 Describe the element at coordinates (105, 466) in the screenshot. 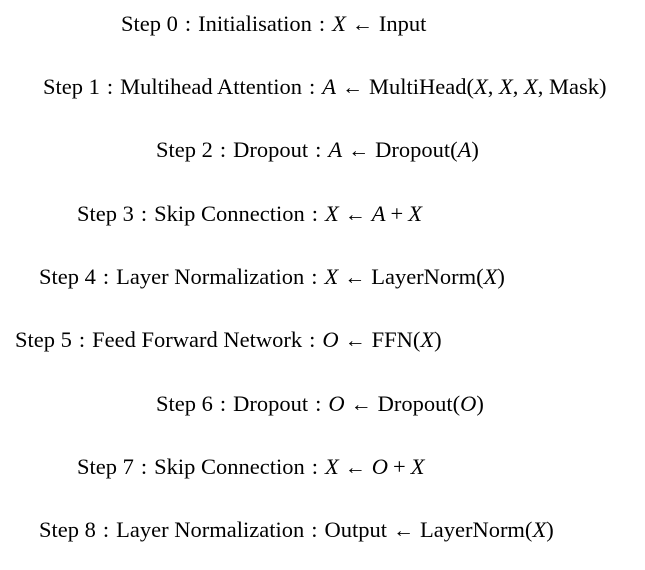

I see `step-label: Step 7` at that location.